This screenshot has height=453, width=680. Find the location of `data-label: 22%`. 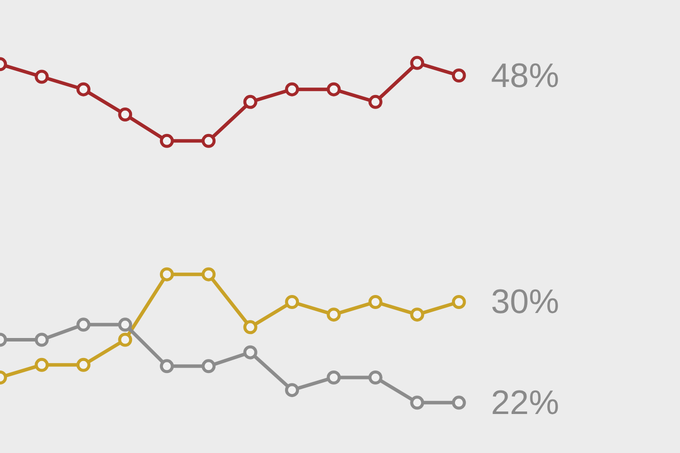

data-label: 22% is located at coordinates (525, 403).